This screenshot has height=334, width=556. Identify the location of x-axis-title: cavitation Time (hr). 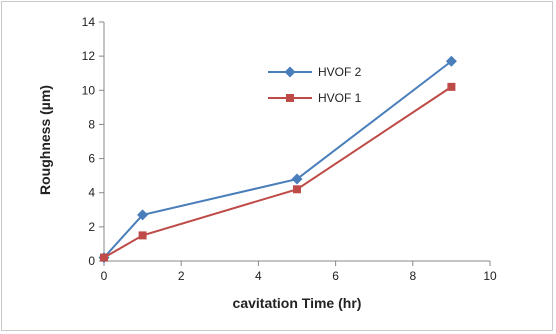
(297, 303).